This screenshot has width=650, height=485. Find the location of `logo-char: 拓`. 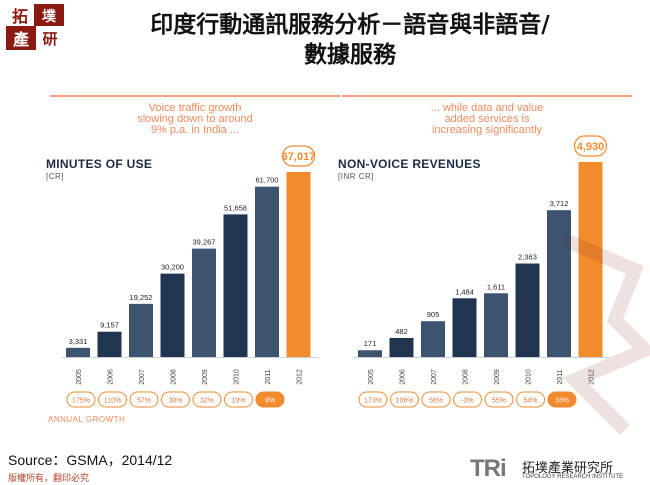

logo-char: 拓 is located at coordinates (20, 16).